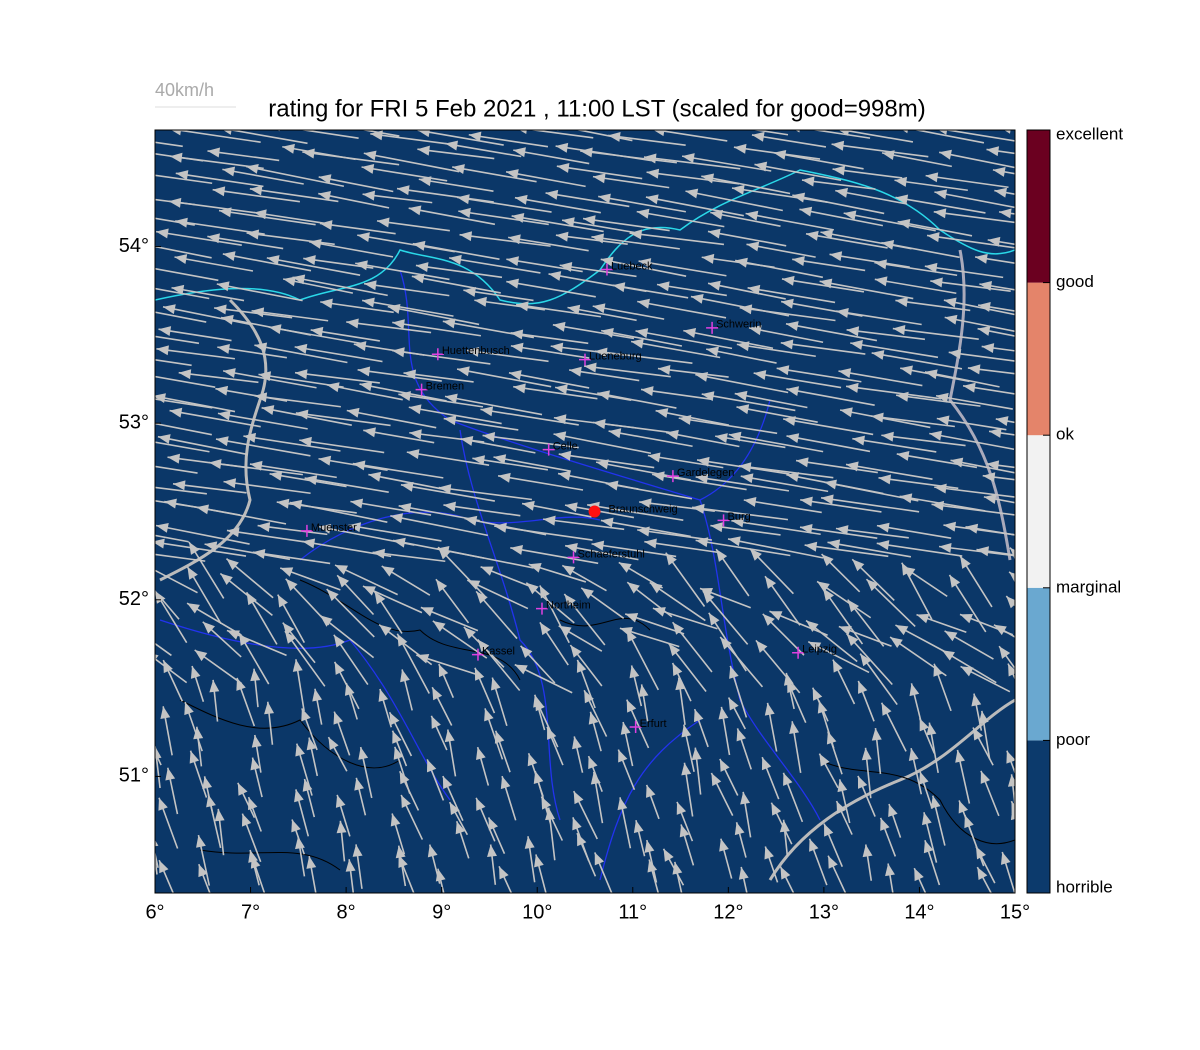 The height and width of the screenshot is (1050, 1200). Describe the element at coordinates (1088, 586) in the screenshot. I see `colorbar-label: marginal` at that location.